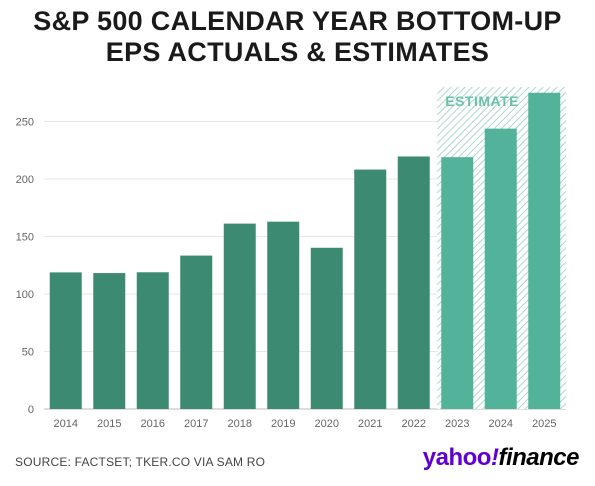 This screenshot has height=486, width=595. Describe the element at coordinates (283, 424) in the screenshot. I see `x-tick-label: 2019` at that location.